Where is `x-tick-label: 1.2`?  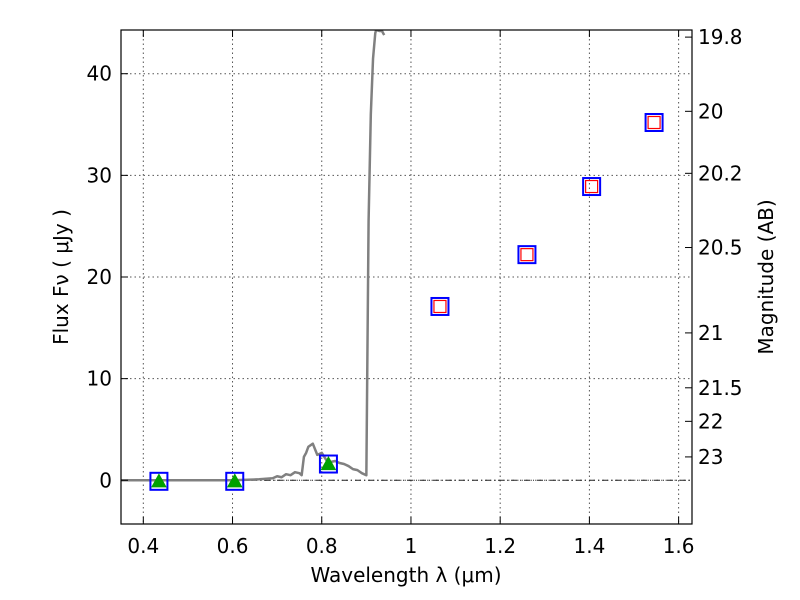 x-tick-label: 1.2 is located at coordinates (500, 546).